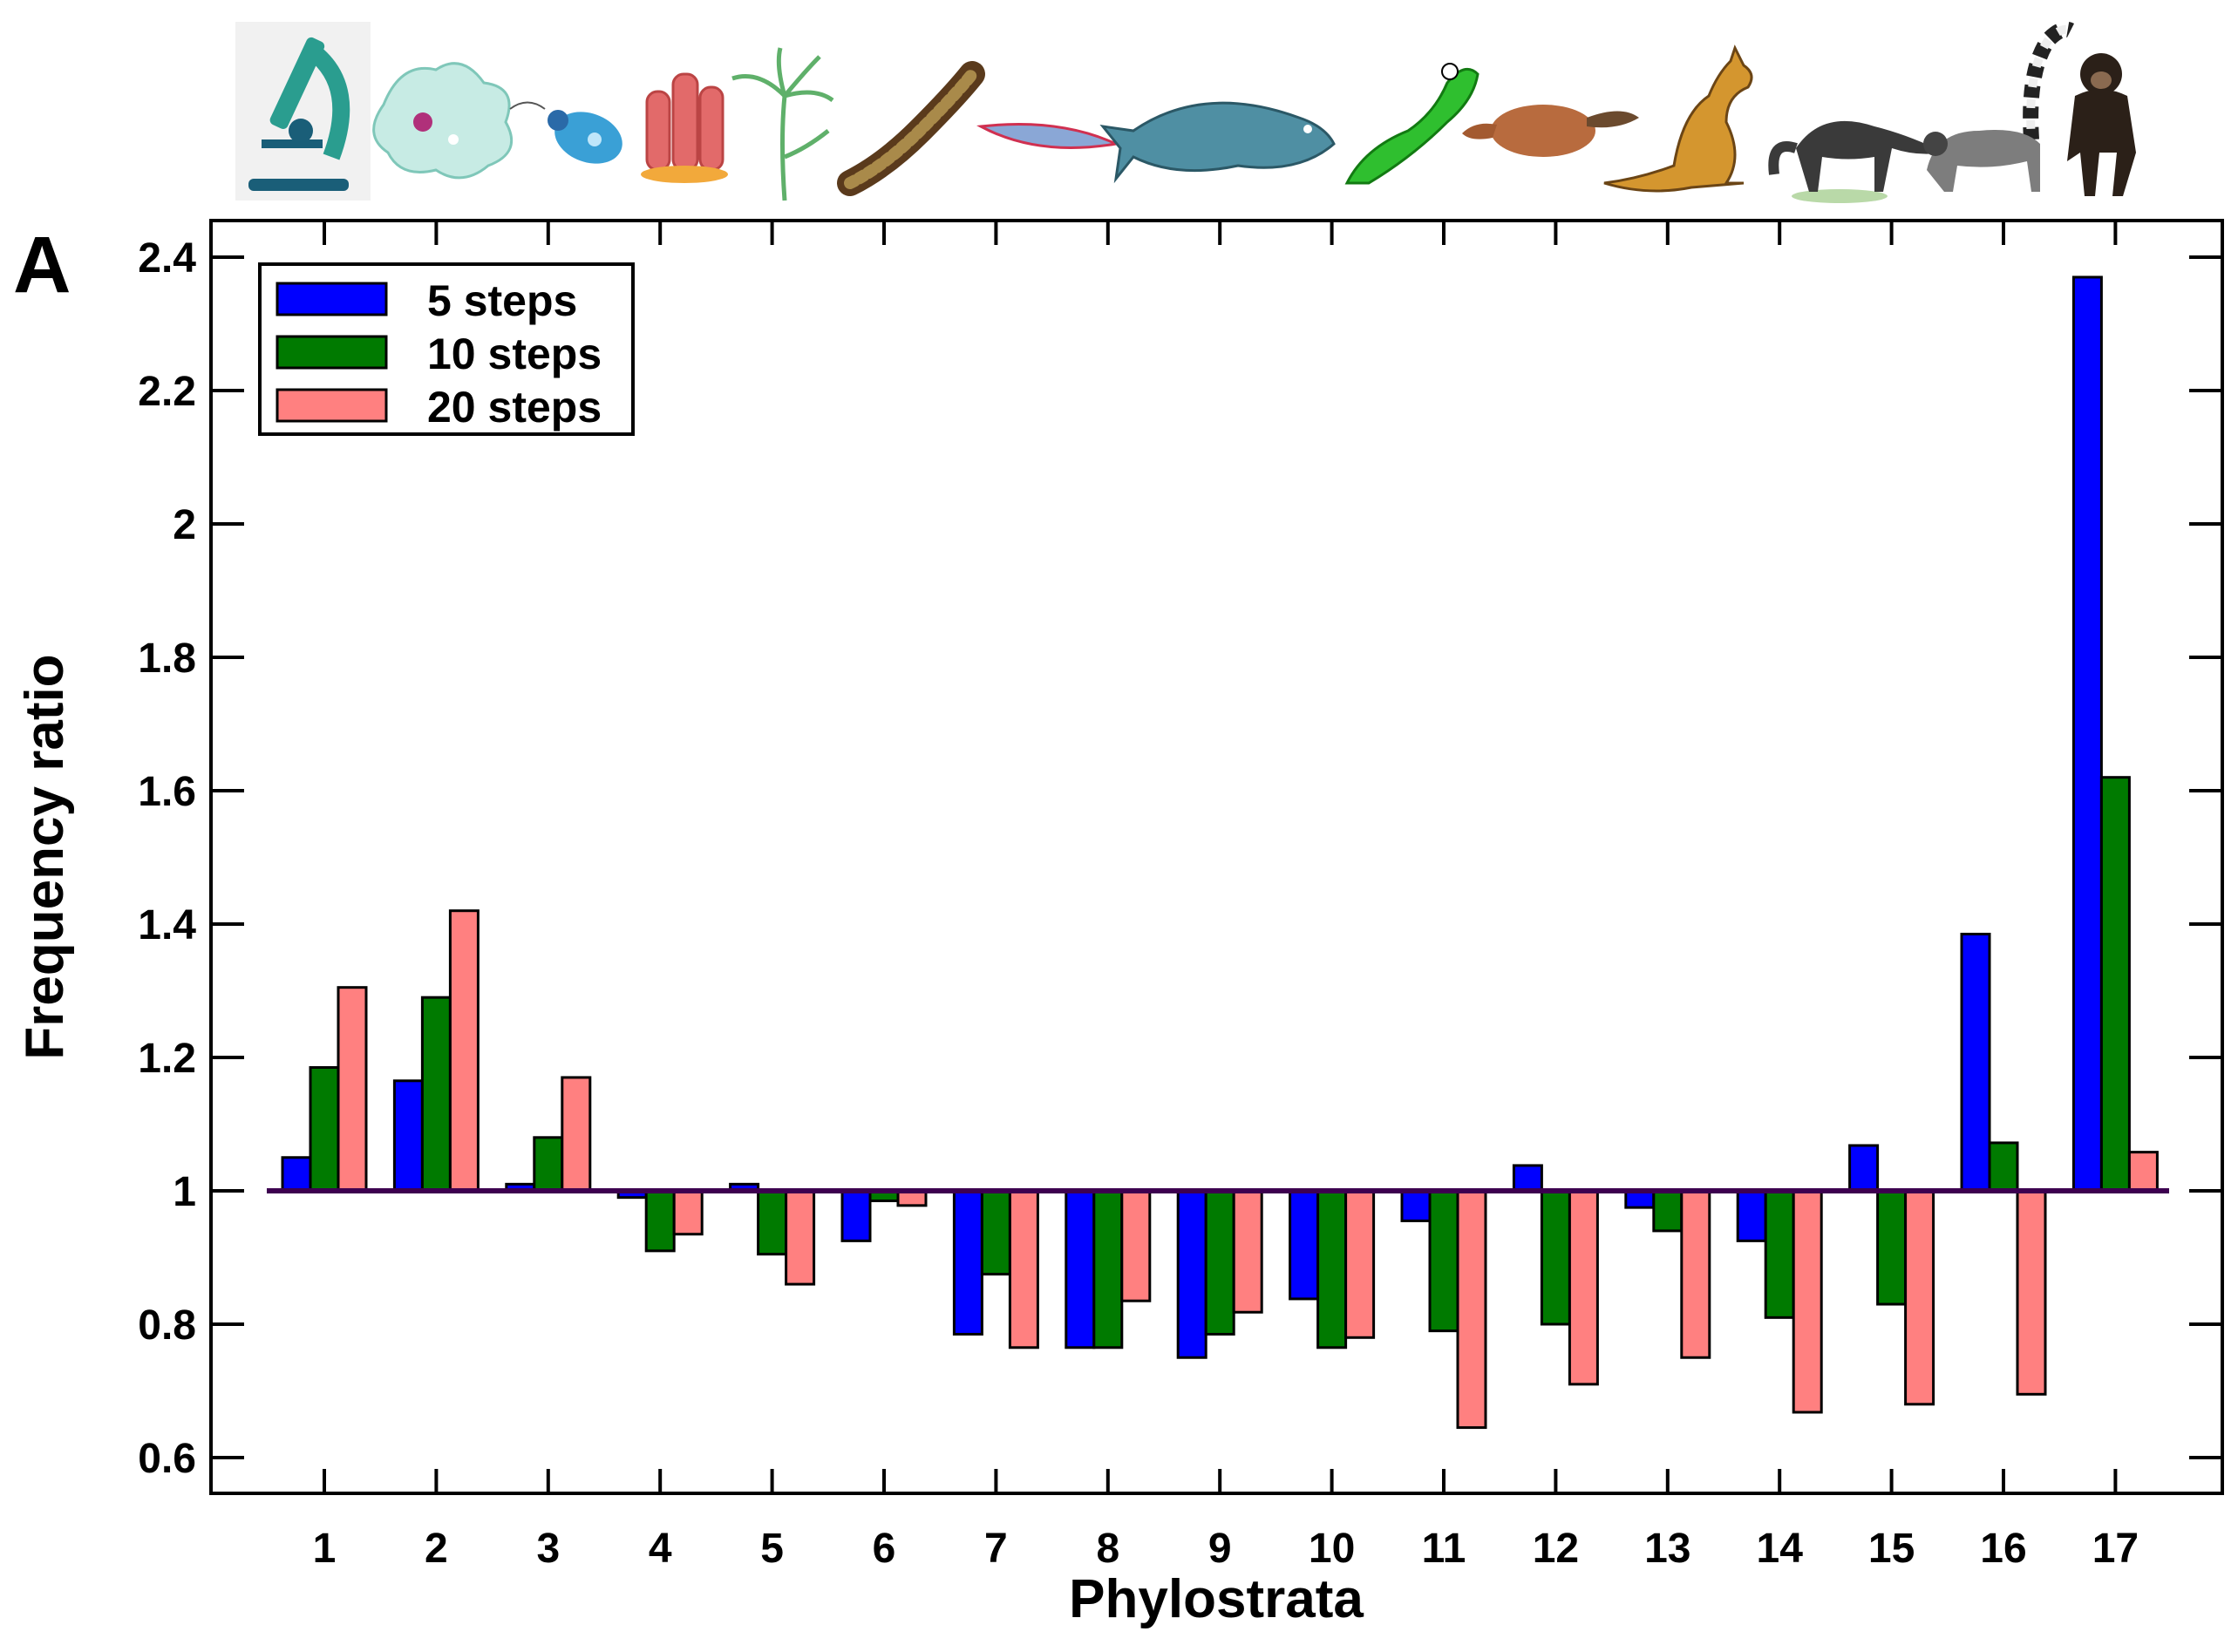 The image size is (2238, 1652). Describe the element at coordinates (331, 352) in the screenshot. I see `legend-swatch-10-steps` at that location.